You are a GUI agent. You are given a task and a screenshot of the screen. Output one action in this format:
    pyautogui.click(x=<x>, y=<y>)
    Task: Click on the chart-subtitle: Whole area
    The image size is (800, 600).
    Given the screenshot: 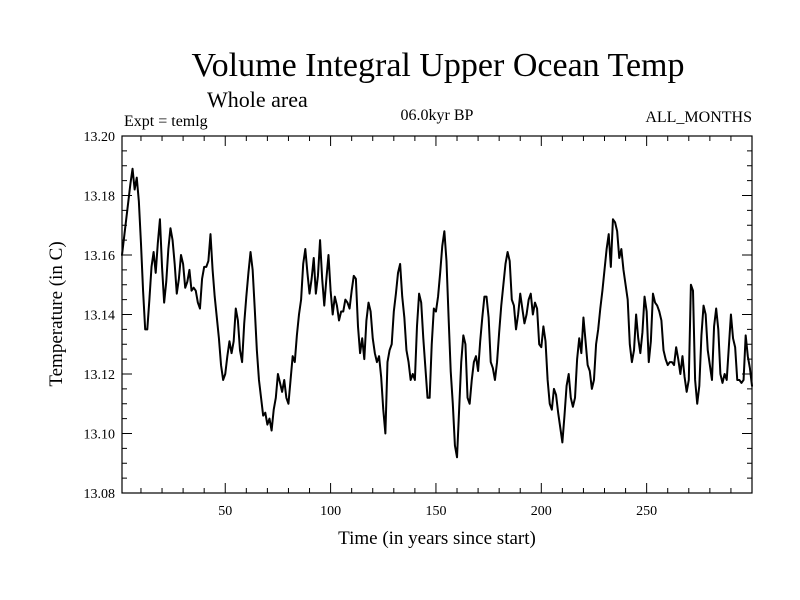 What is the action you would take?
    pyautogui.click(x=257, y=99)
    